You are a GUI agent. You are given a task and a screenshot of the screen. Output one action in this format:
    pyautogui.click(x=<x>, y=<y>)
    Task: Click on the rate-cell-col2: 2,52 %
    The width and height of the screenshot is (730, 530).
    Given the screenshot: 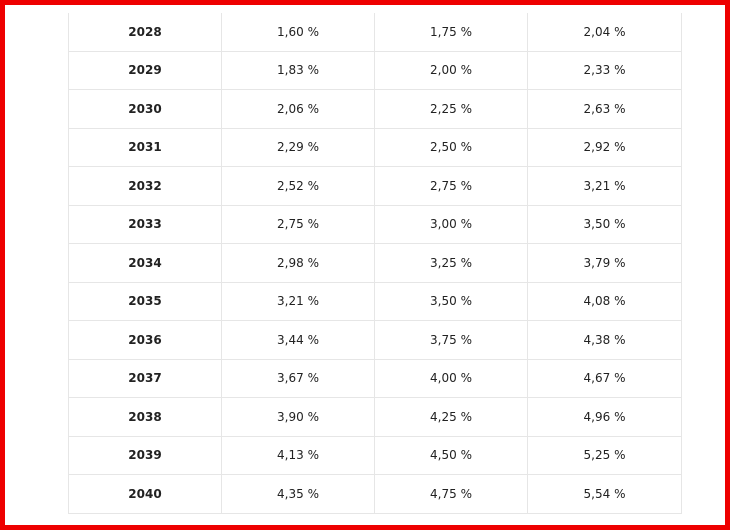 What is the action you would take?
    pyautogui.click(x=298, y=186)
    